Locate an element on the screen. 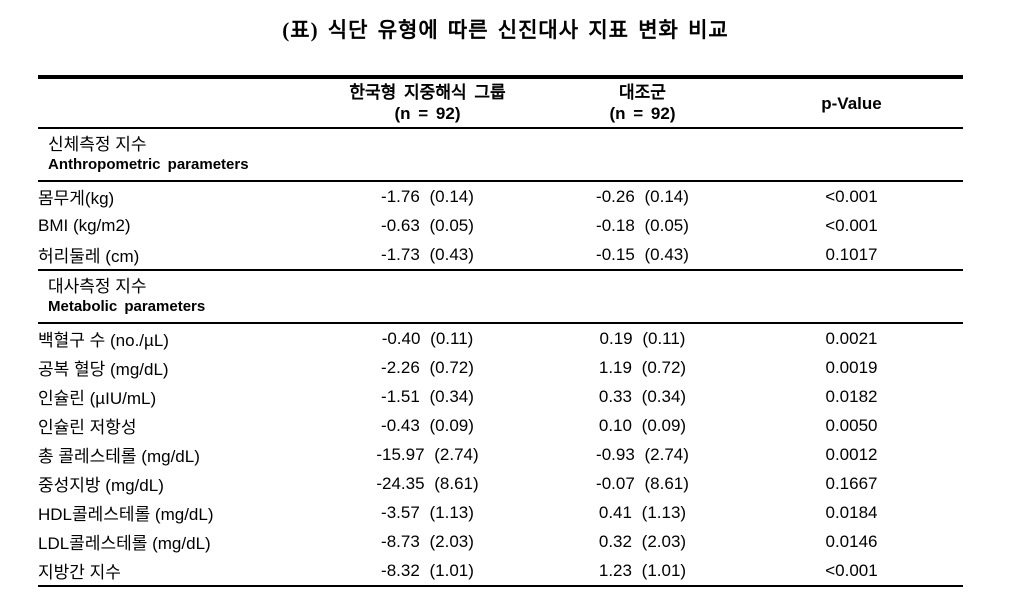 The image size is (1011, 614). group2-value: -0.15 (0.43) is located at coordinates (642, 255).